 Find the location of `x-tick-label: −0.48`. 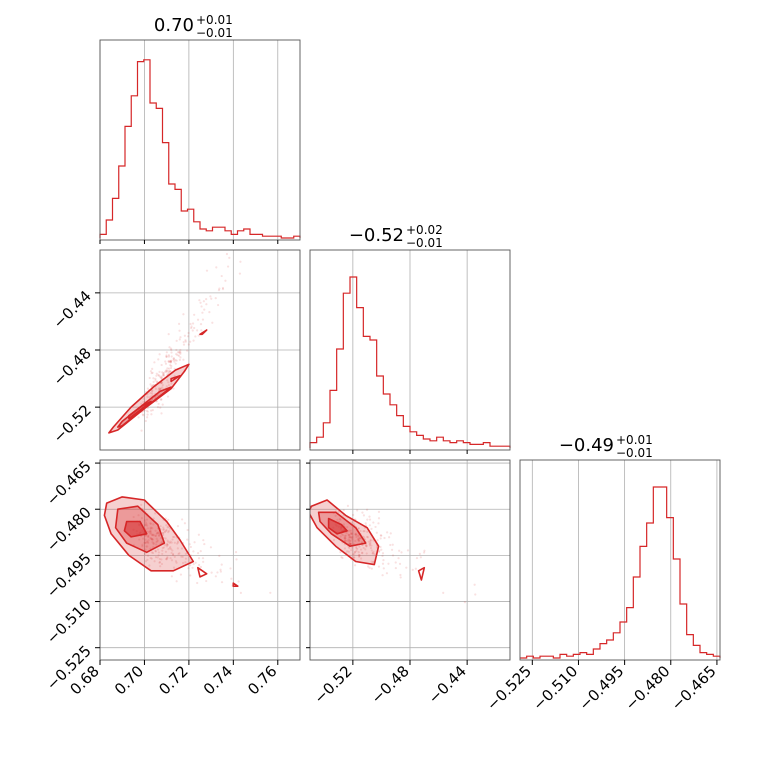

x-tick-label: −0.48 is located at coordinates (390, 684).